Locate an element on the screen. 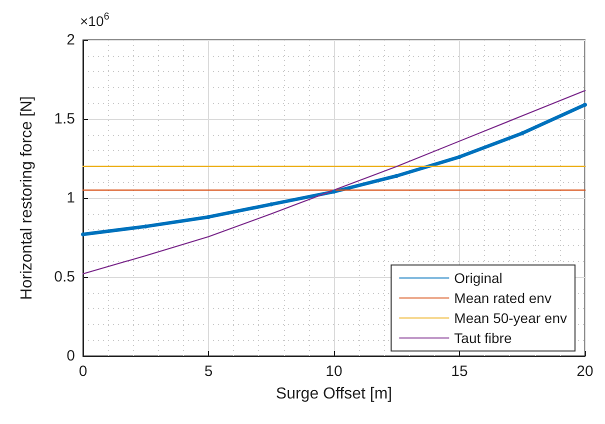  y-axis-title: Horizontal restoring force [N] is located at coordinates (27, 198).